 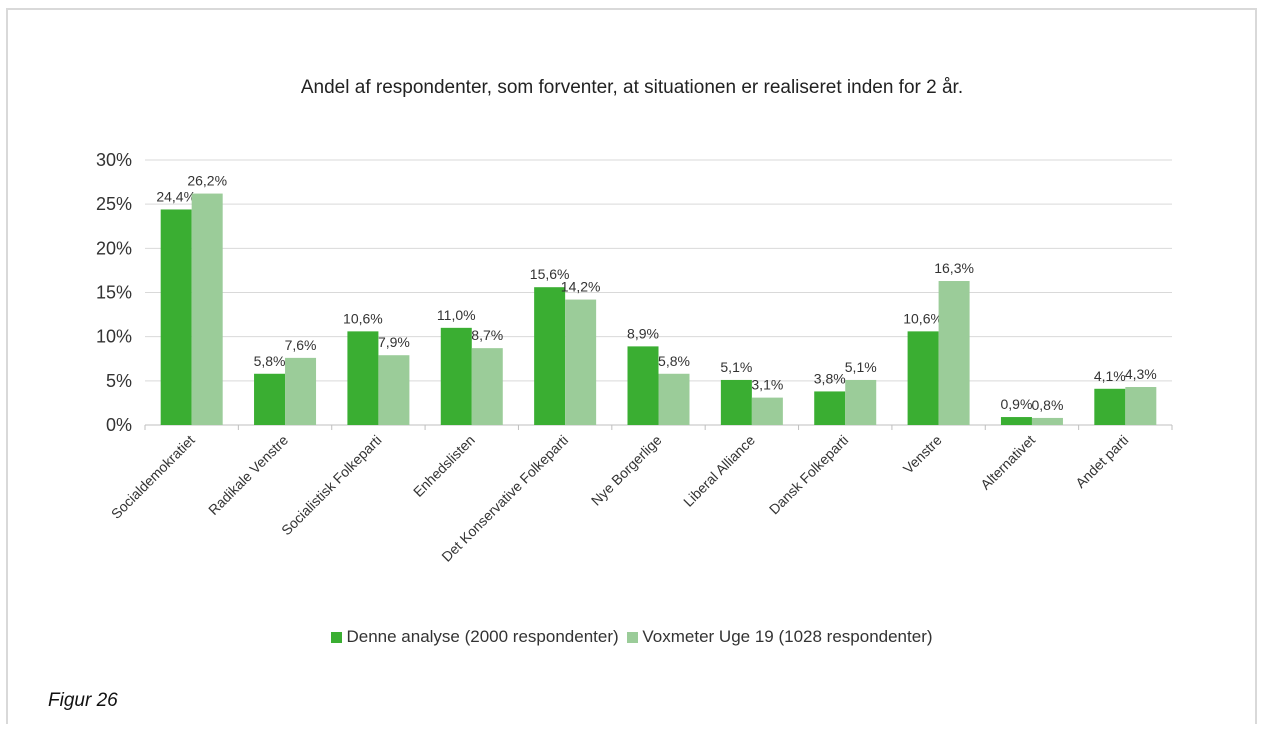 I want to click on data-label: 4,1%, so click(x=1110, y=376).